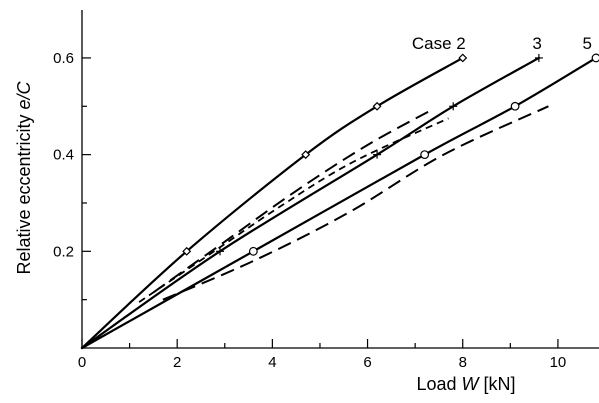  What do you see at coordinates (463, 362) in the screenshot?
I see `x-tick-label: 8` at bounding box center [463, 362].